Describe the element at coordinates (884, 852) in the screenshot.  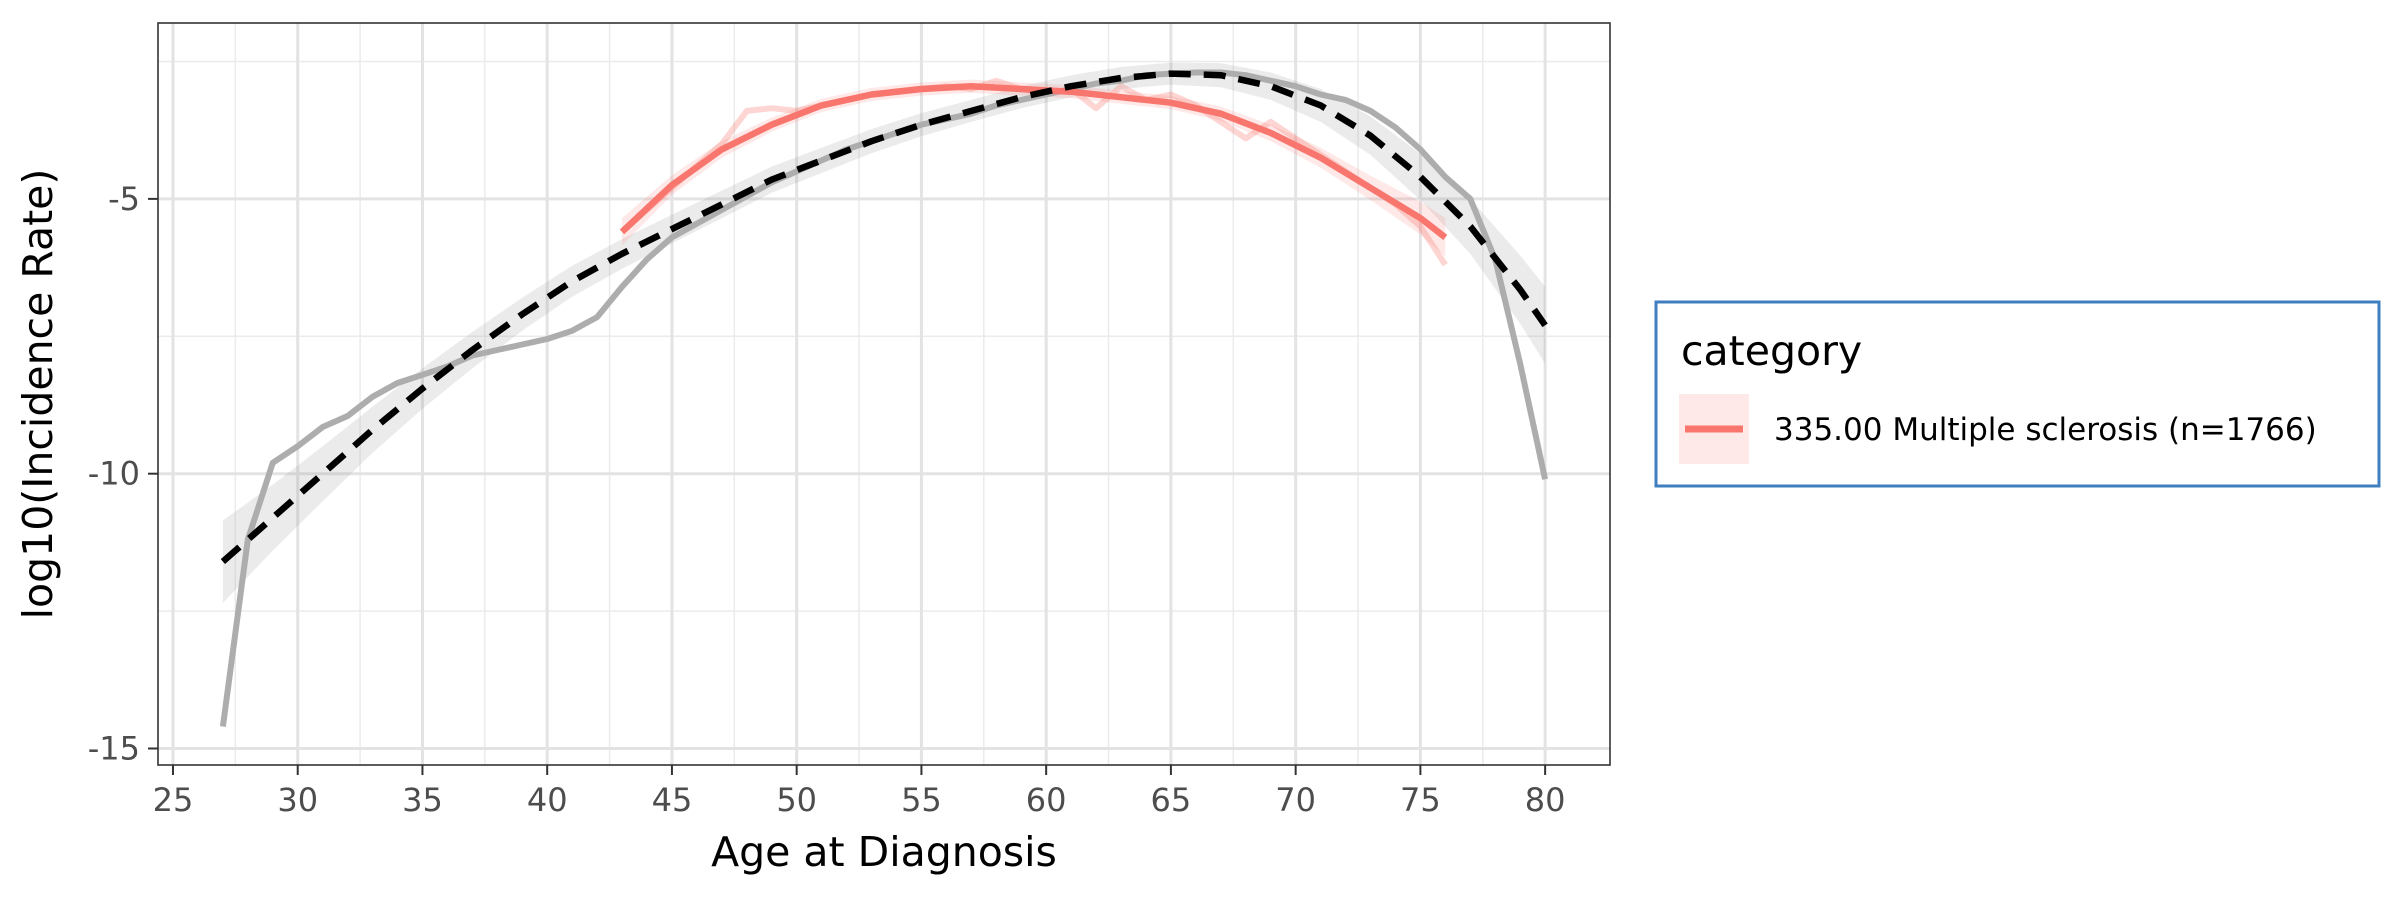
I see `x-axis-title: Age at Diagnosis` at that location.